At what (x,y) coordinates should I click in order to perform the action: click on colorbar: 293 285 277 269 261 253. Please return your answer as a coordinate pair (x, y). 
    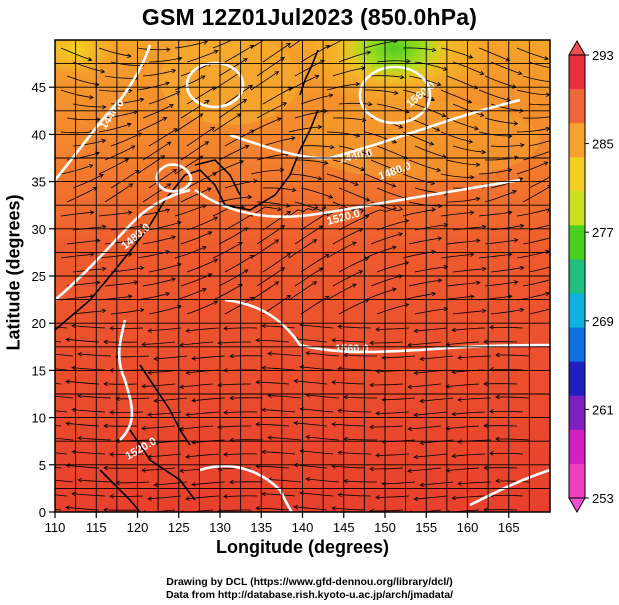
    Looking at the image, I should click on (591, 276).